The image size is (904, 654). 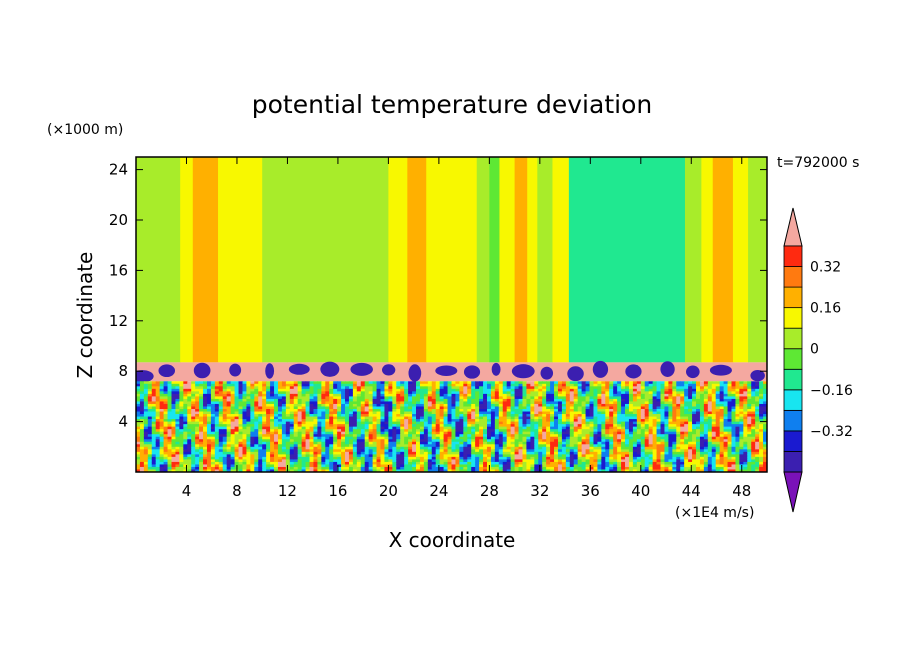 I want to click on y-axis-label: Z coordinate, so click(x=85, y=315).